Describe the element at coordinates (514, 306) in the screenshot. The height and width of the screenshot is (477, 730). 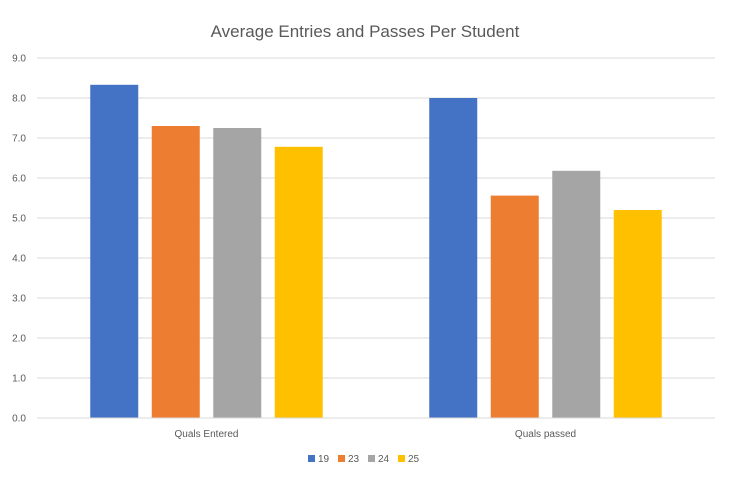
I see `bar-series-23-quals-passed` at that location.